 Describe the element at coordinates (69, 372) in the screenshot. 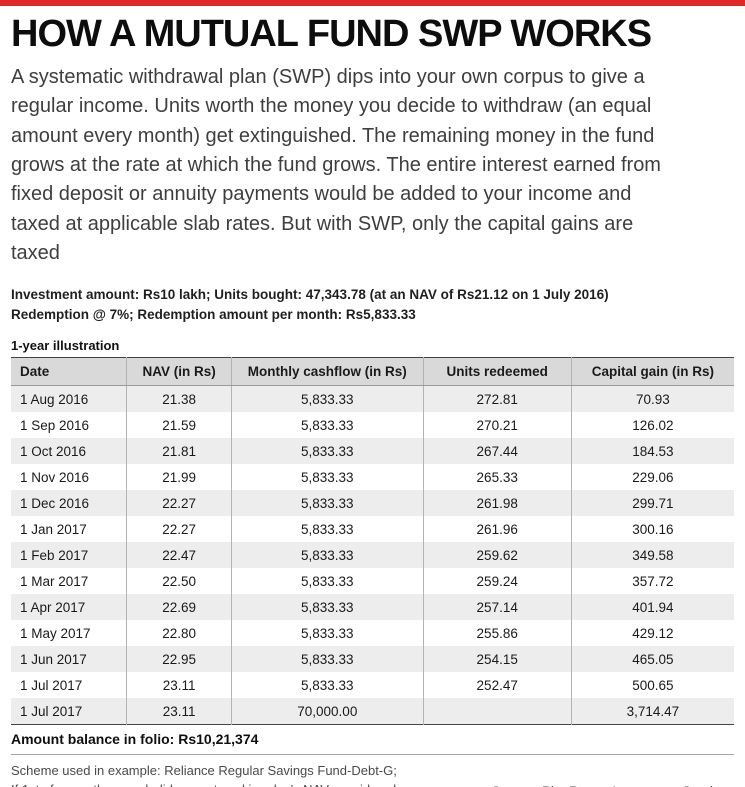

I see `column-header: Date` at that location.